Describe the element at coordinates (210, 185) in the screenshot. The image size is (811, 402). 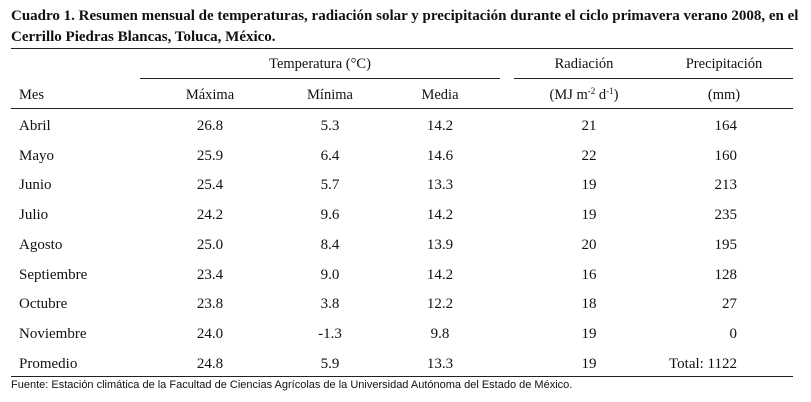
I see `cell-max: 25.4` at that location.